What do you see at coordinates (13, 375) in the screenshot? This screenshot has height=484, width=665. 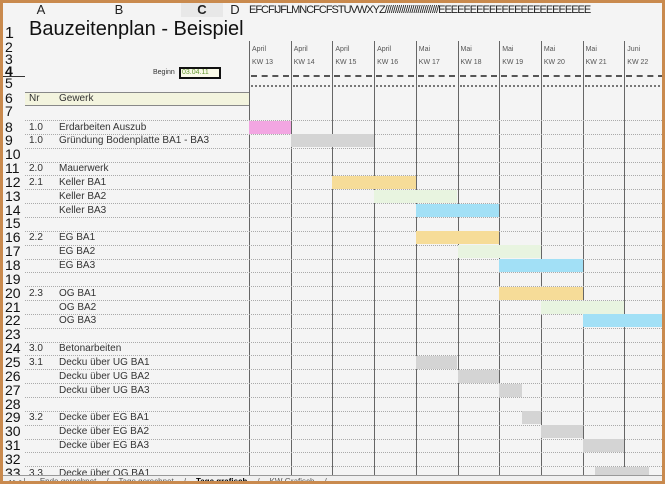 I see `row-number: 26` at bounding box center [13, 375].